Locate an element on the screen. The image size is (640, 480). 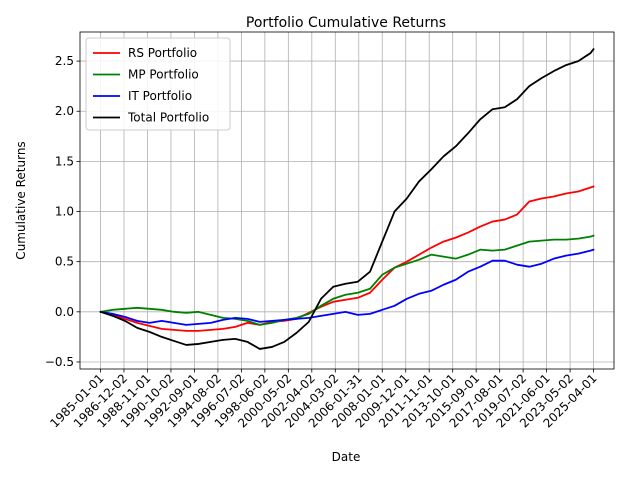
y-tick-label: 1.0 is located at coordinates (64, 212).